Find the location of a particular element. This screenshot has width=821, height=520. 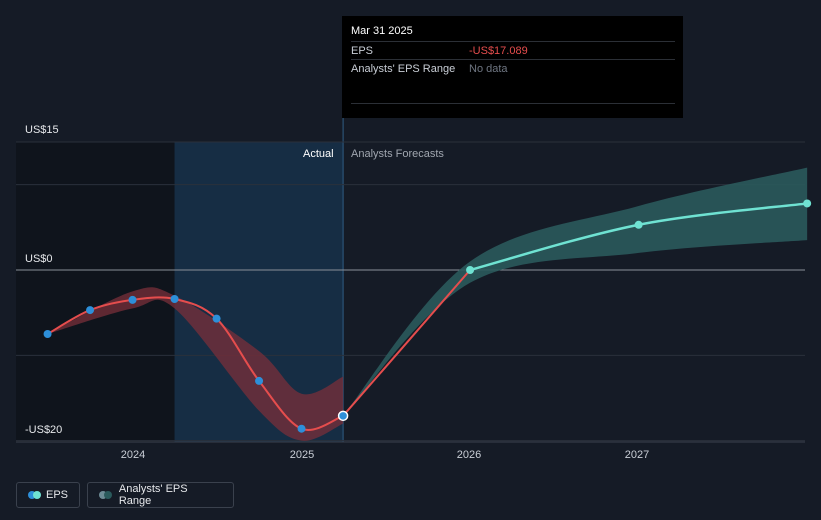

legend-eps-range: Analysts' EPS Range is located at coordinates (160, 495).